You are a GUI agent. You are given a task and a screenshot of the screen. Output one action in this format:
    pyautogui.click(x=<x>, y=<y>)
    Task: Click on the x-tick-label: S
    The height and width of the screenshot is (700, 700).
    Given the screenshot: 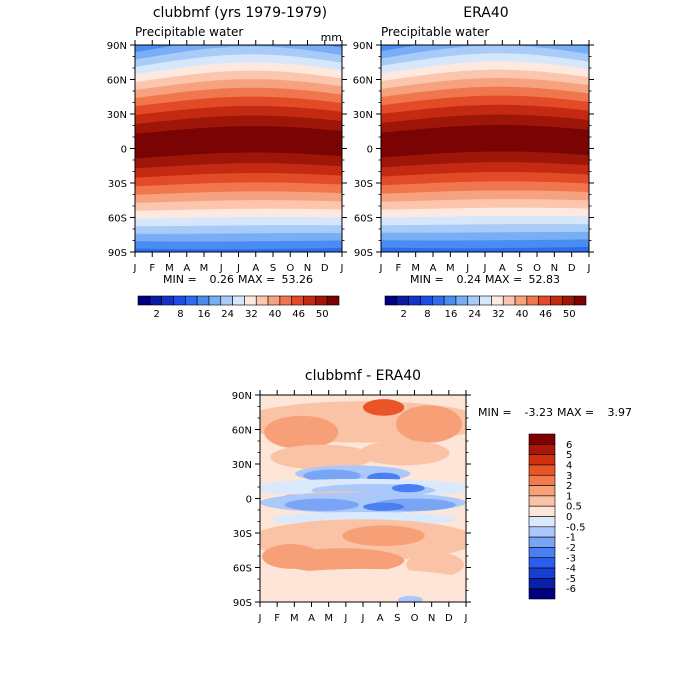 What is the action you would take?
    pyautogui.click(x=273, y=268)
    